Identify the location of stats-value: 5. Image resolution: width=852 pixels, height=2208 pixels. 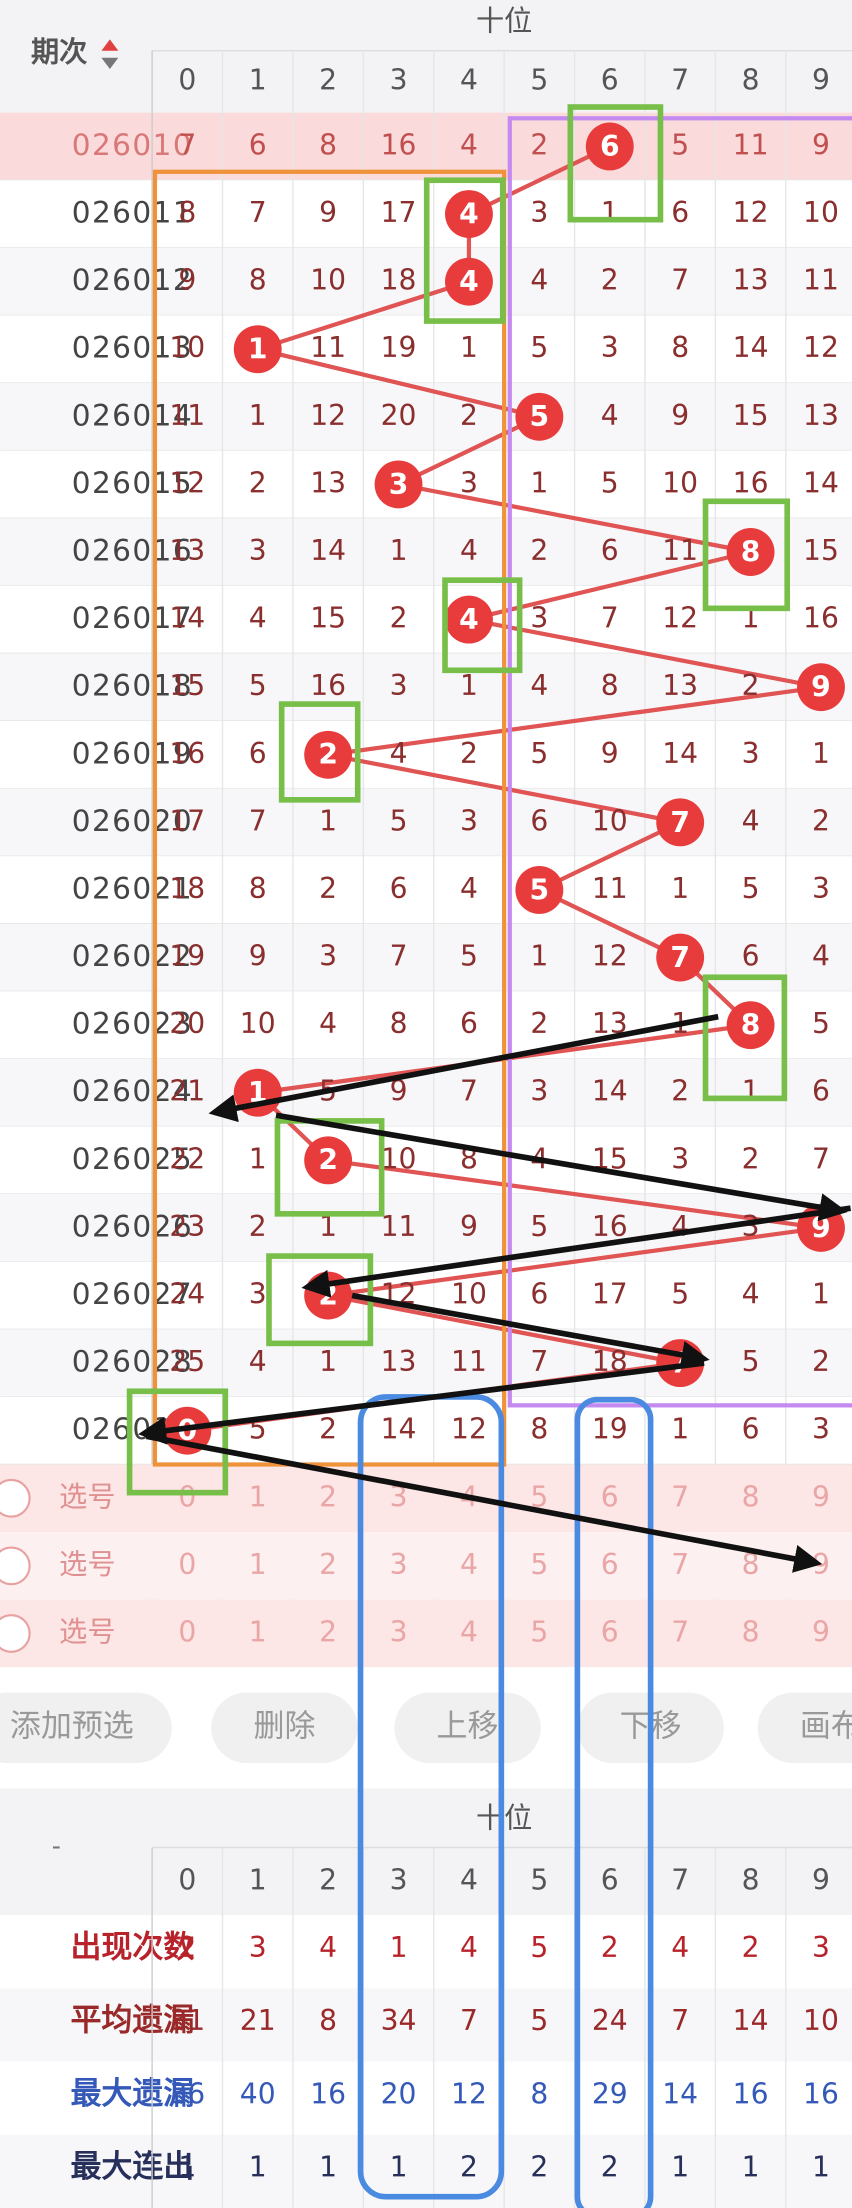
(539, 2020).